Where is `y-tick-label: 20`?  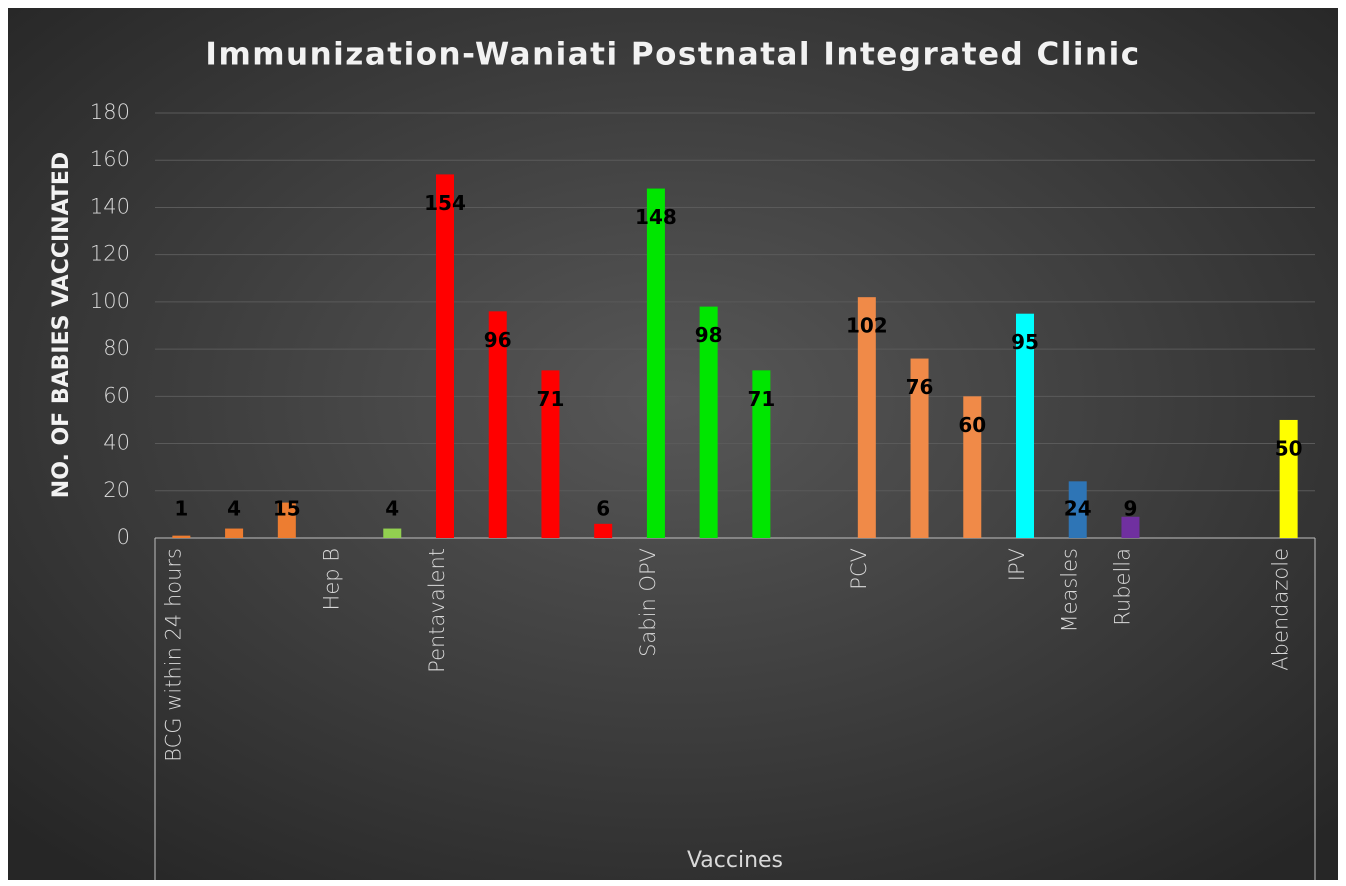 y-tick-label: 20 is located at coordinates (116, 490).